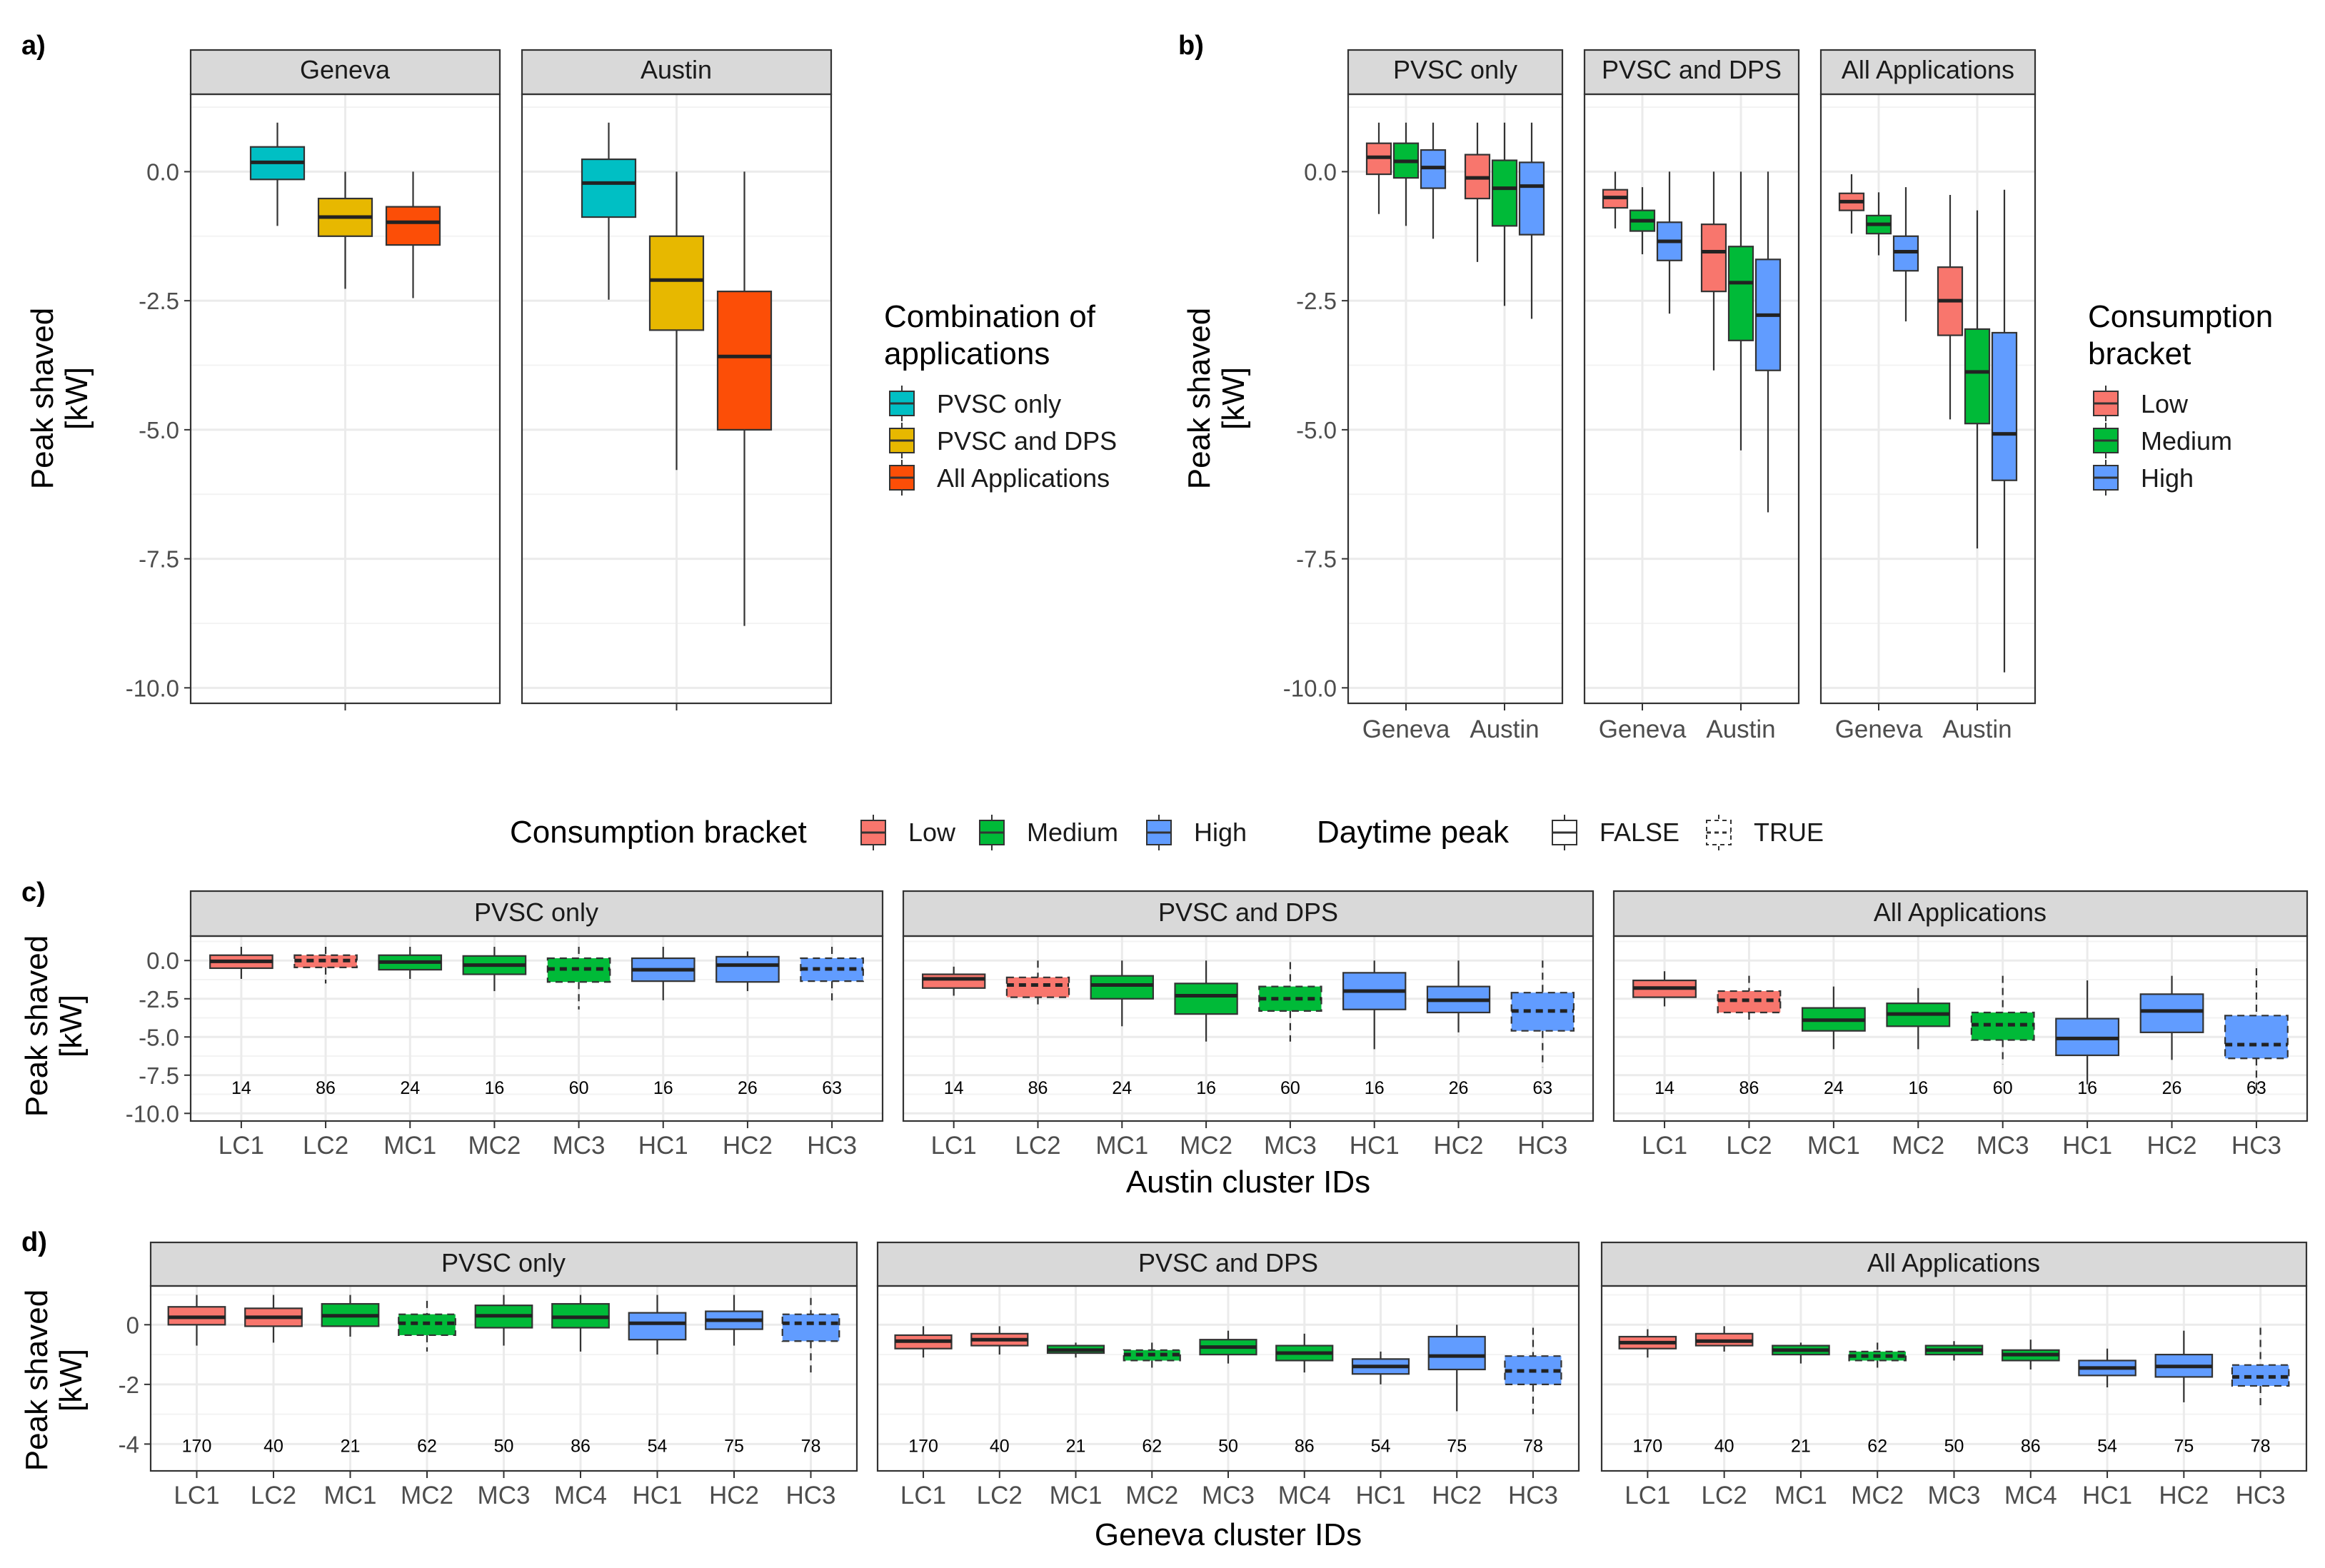 The width and height of the screenshot is (2325, 1568). I want to click on x-tick-label-c-2-2: MC1, so click(1833, 1146).